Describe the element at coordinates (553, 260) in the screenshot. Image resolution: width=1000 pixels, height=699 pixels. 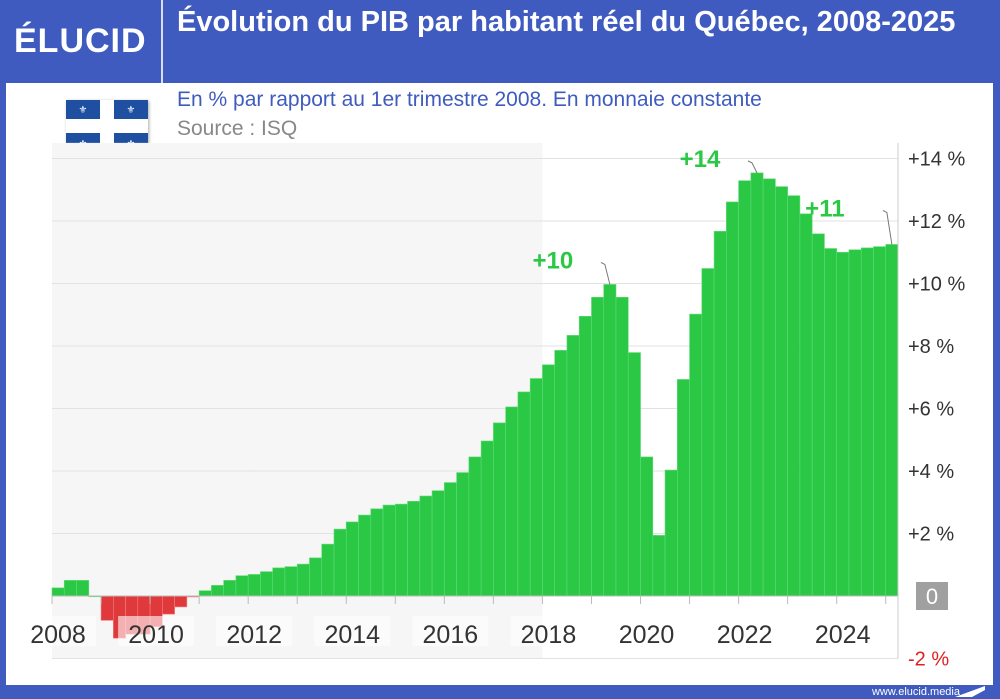
I see `annotation-label: +10` at that location.